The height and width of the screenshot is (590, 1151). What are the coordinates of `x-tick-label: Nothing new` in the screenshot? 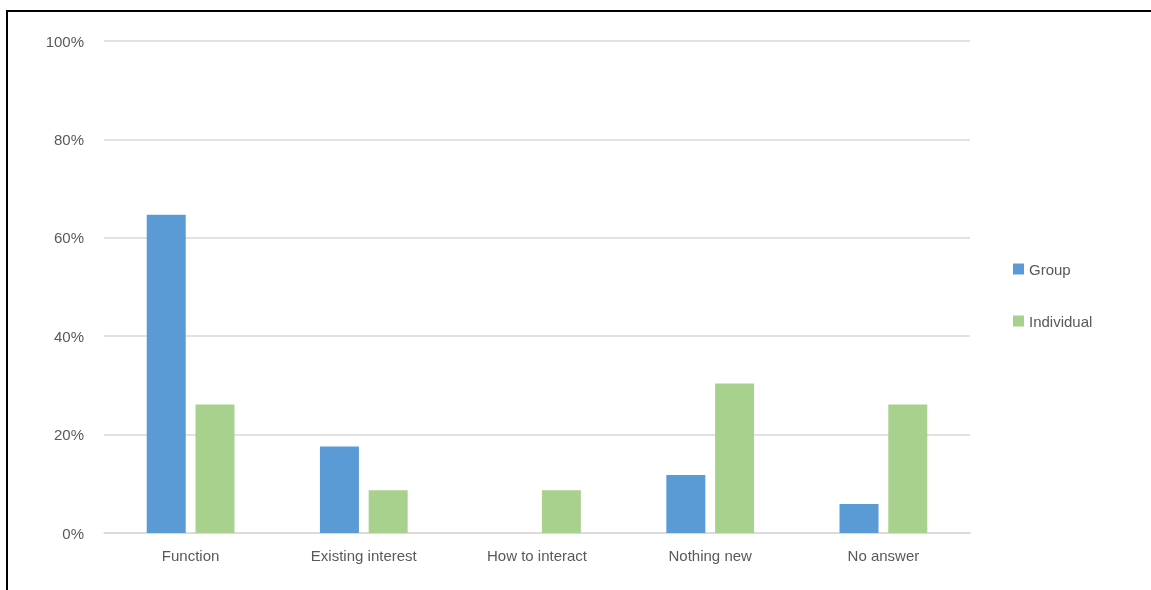 It's located at (710, 555).